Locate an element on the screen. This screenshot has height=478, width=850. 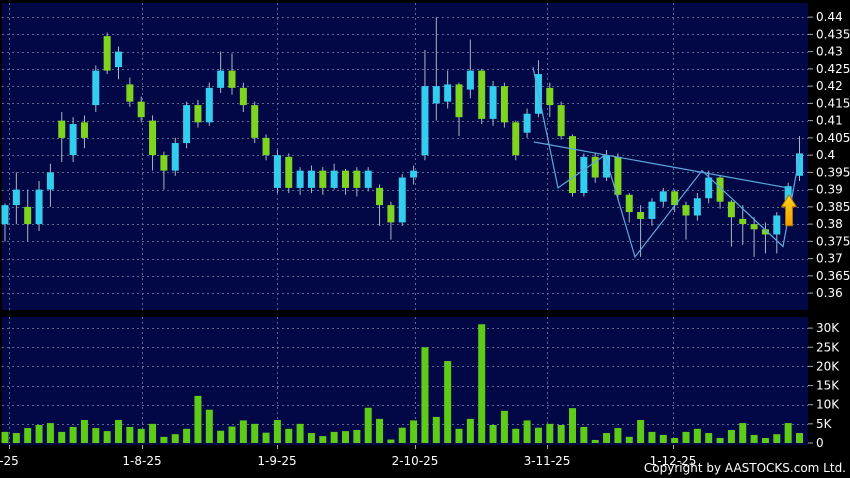
price-tick-label: 0.415 is located at coordinates (833, 103).